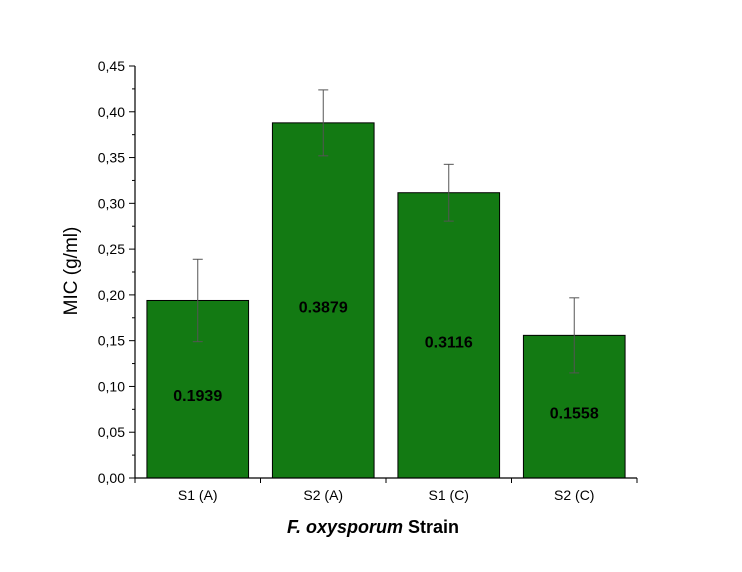 The image size is (742, 572). I want to click on data-label-1: 0.1939, so click(197, 396).